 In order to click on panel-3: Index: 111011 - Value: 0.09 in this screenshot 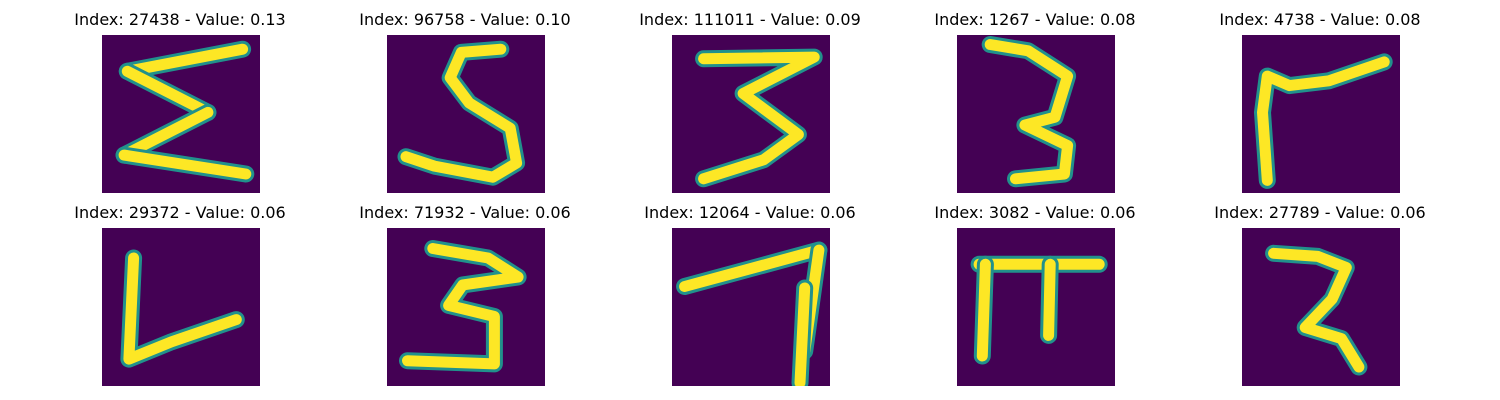, I will do `click(750, 101)`.